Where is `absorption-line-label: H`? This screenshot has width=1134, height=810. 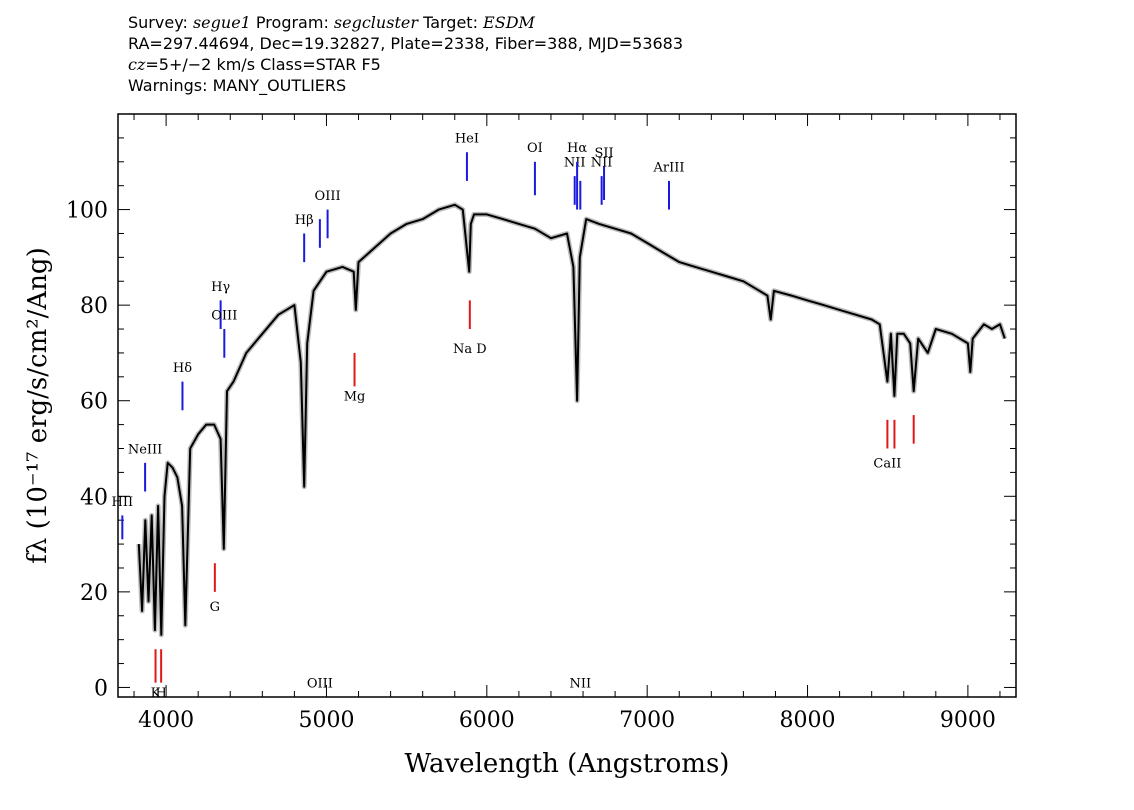 absorption-line-label: H is located at coordinates (160, 693).